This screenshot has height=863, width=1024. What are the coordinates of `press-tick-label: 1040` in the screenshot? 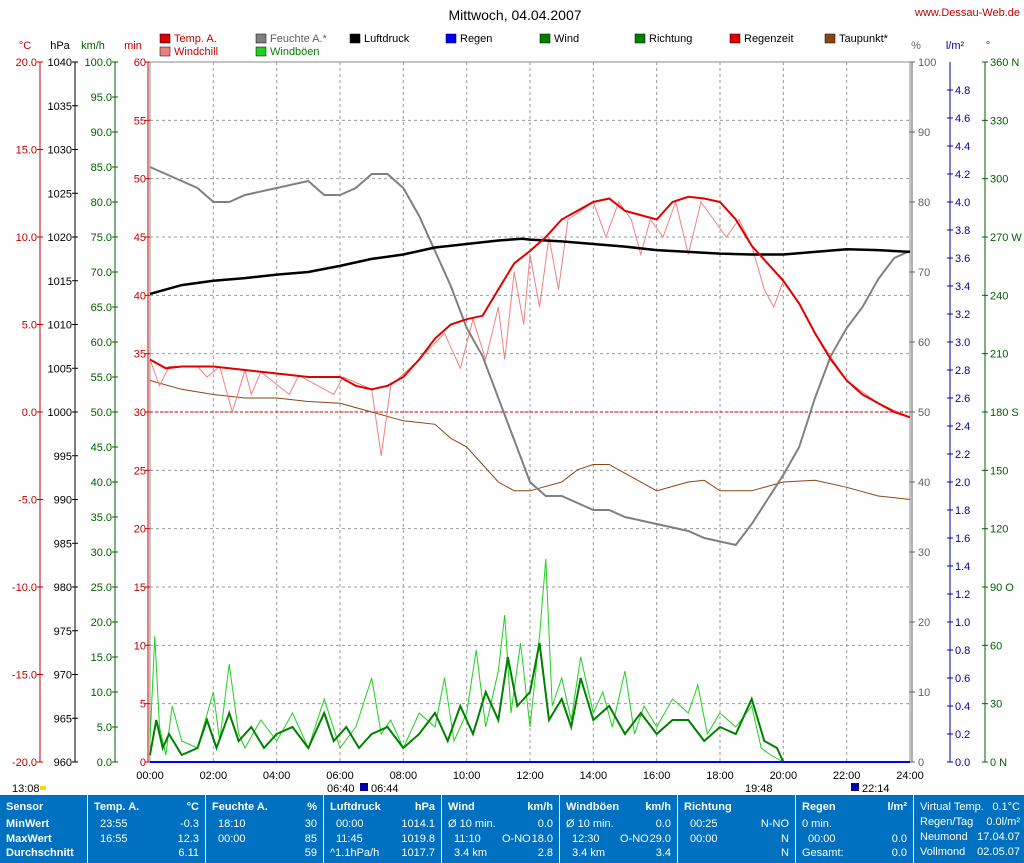 It's located at (60, 63).